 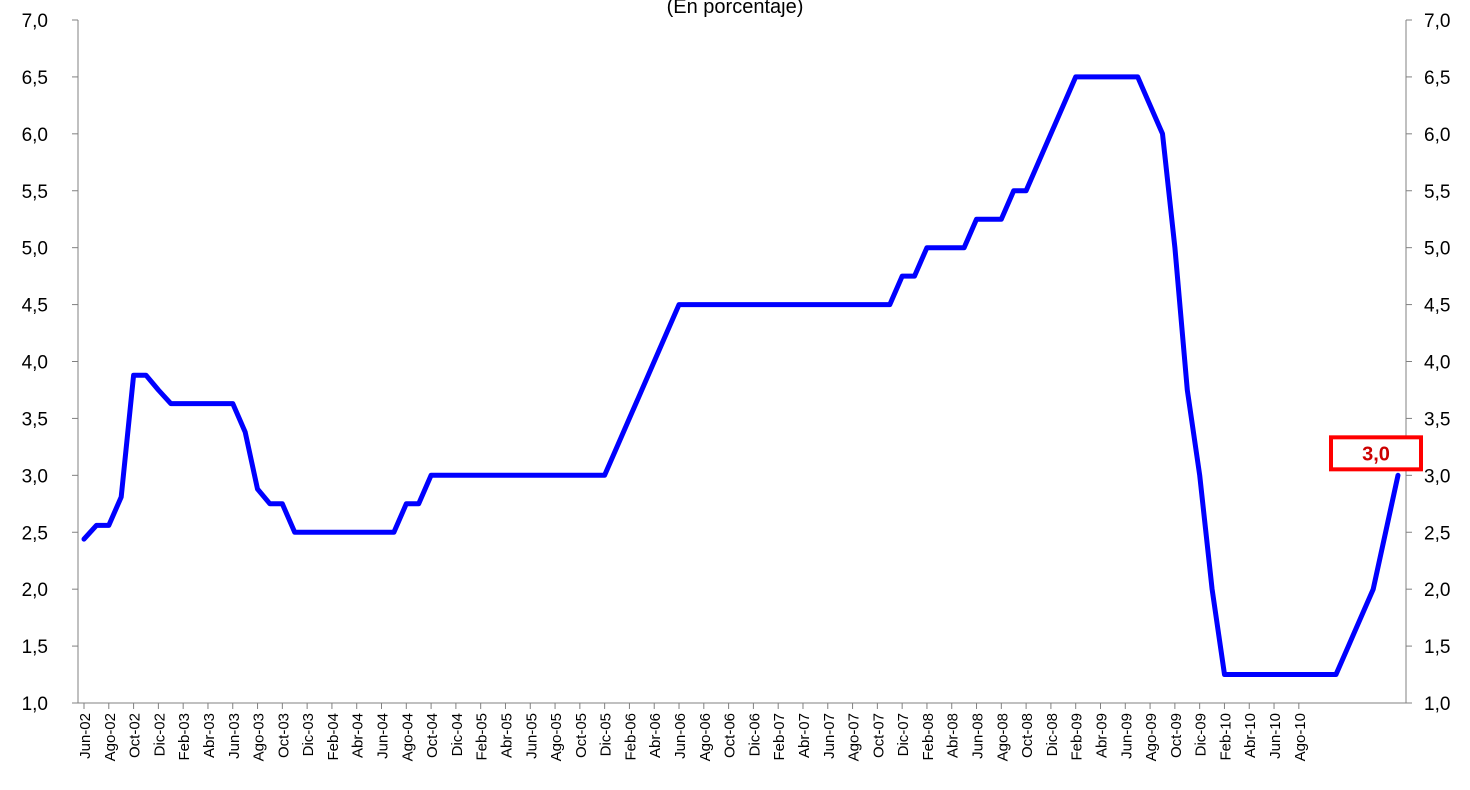 What do you see at coordinates (135, 735) in the screenshot?
I see `x-tick-label: Oct-02` at bounding box center [135, 735].